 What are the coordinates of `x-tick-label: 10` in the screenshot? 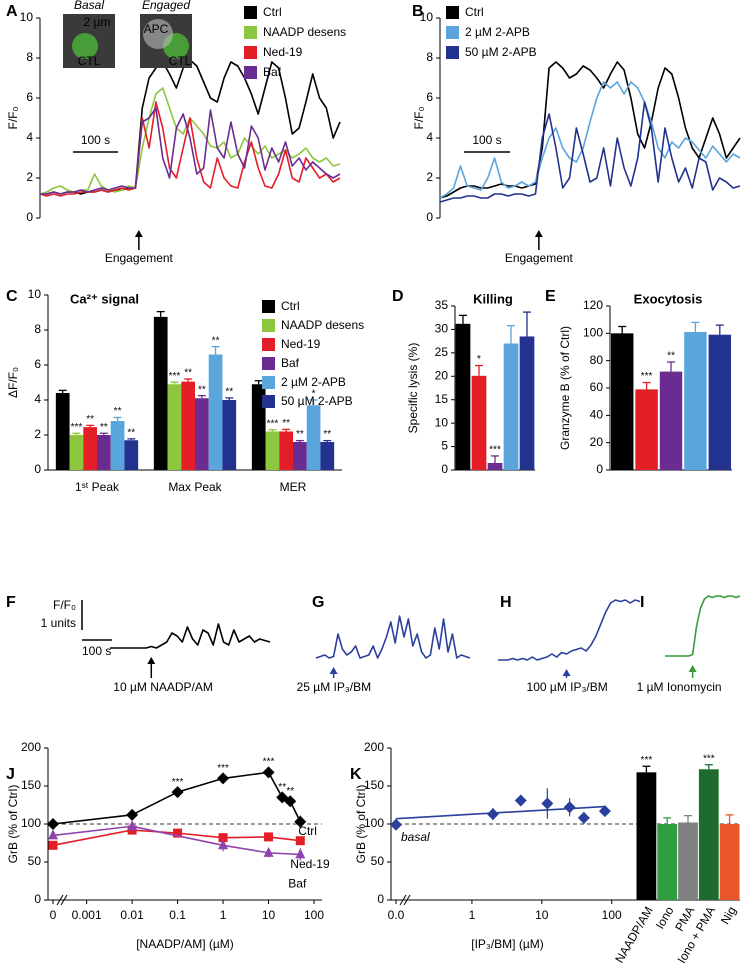 It's located at (542, 915).